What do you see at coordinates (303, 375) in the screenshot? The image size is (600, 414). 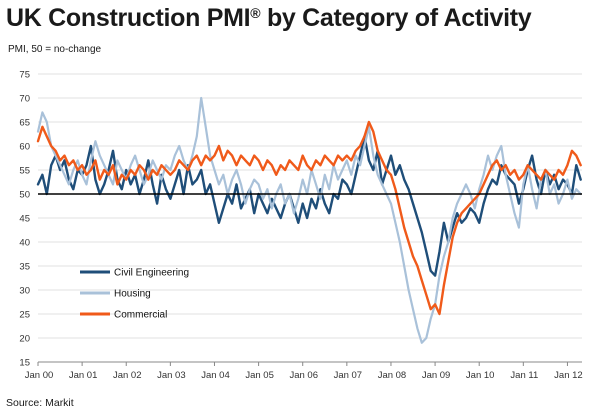 I see `x-tick-label: Jan 06` at bounding box center [303, 375].